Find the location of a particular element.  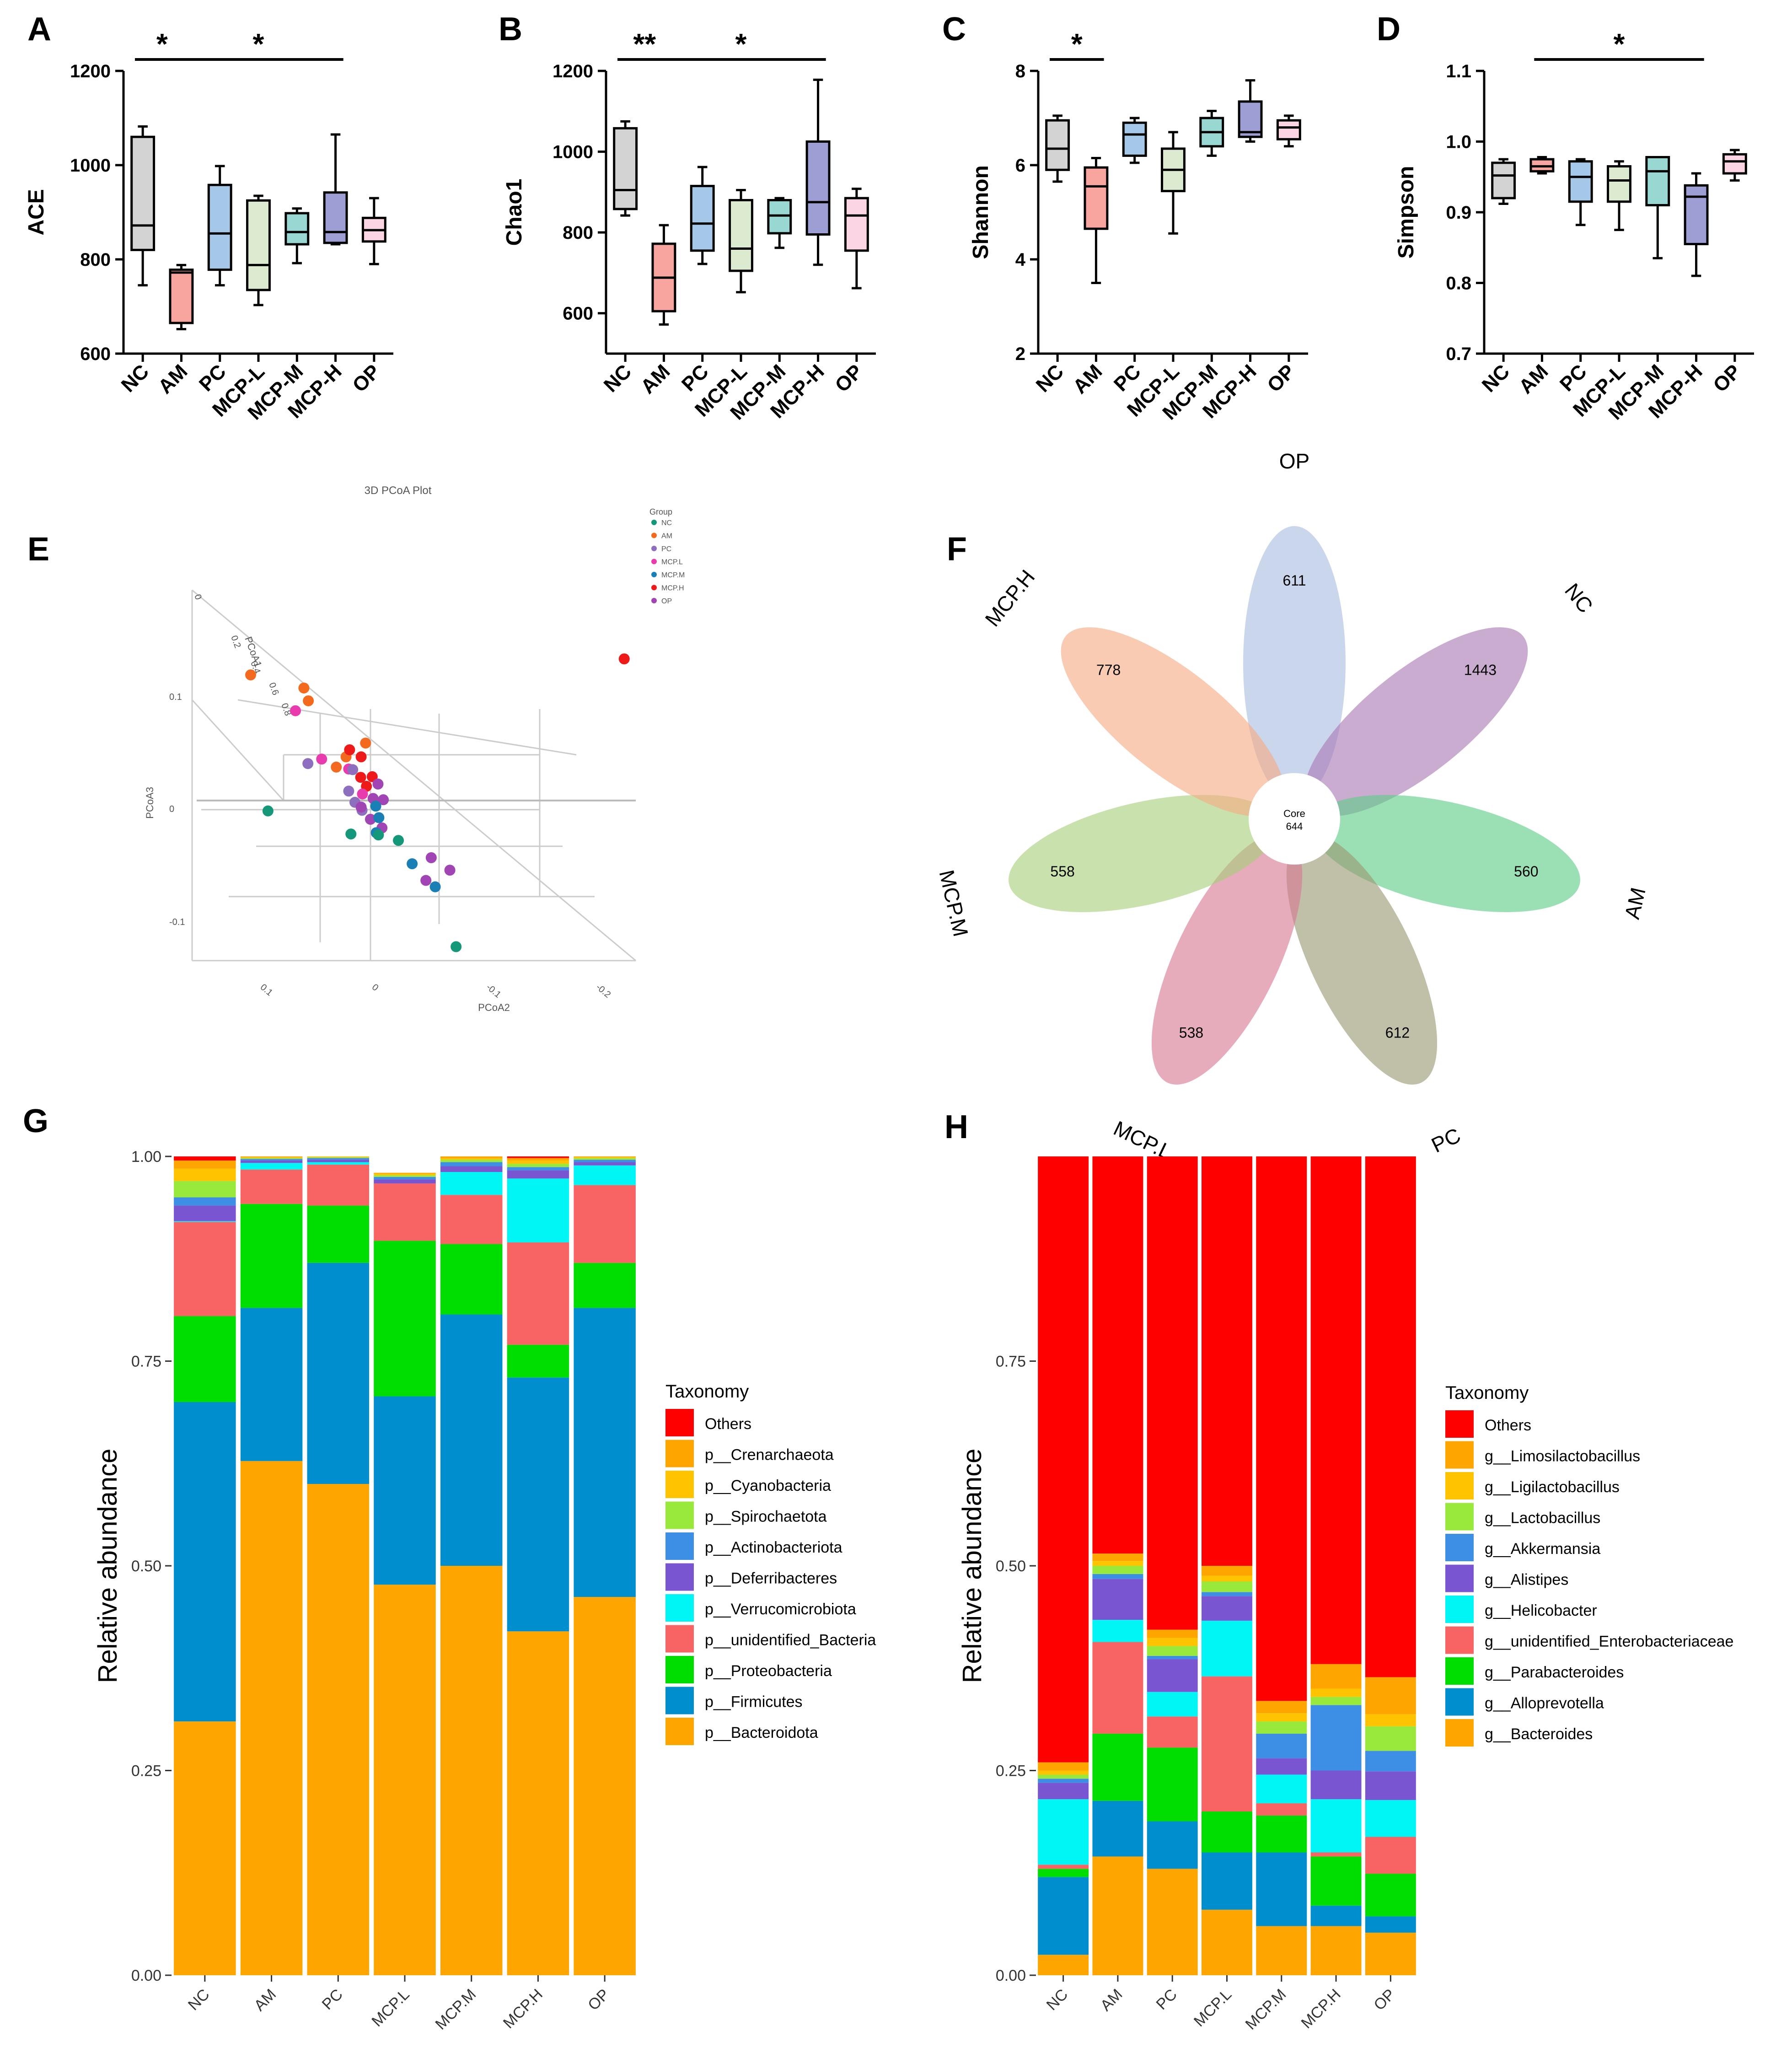

legend-label: p__Firmicutes is located at coordinates (754, 1702).